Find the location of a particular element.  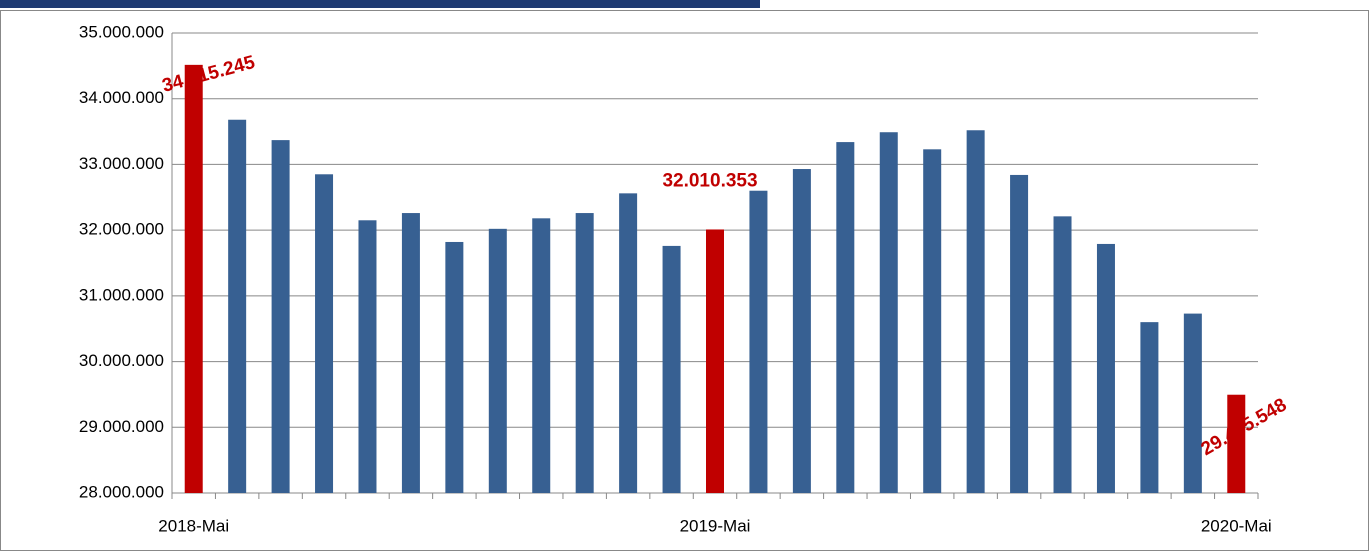

y-tick-label: 34.000.000 is located at coordinates (121, 97).